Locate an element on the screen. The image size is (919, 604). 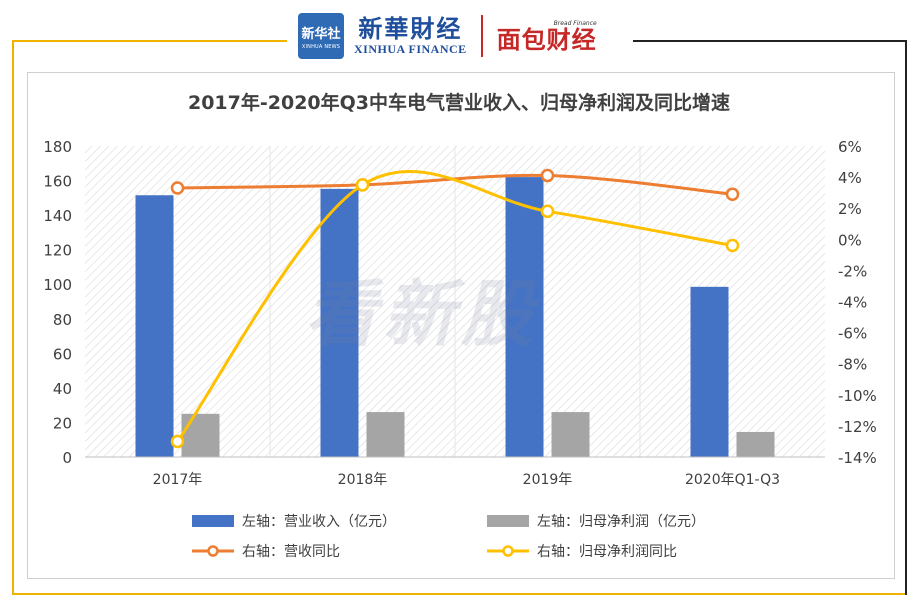
left-tick-label: 160 is located at coordinates (57, 182).